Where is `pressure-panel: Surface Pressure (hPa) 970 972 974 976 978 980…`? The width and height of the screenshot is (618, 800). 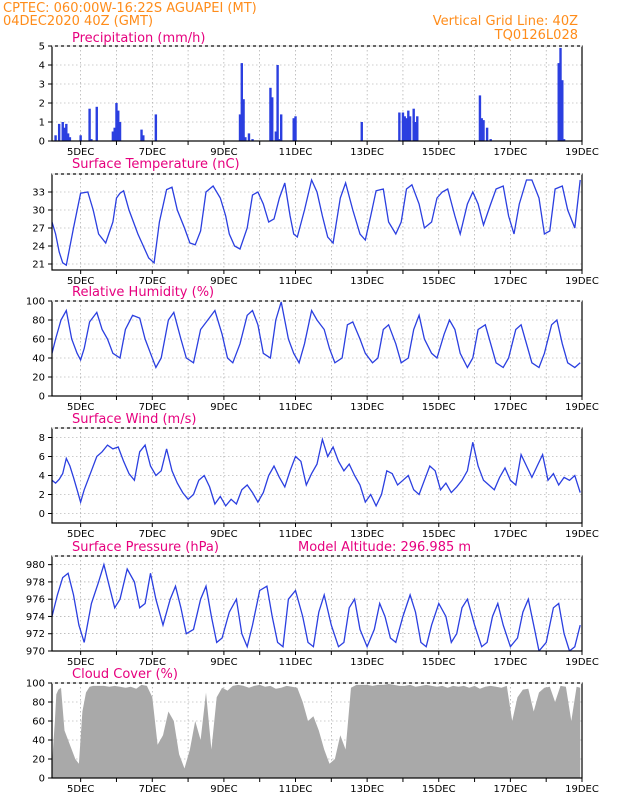 pressure-panel: Surface Pressure (hPa) 970 972 974 976 978 980… is located at coordinates (312, 604).